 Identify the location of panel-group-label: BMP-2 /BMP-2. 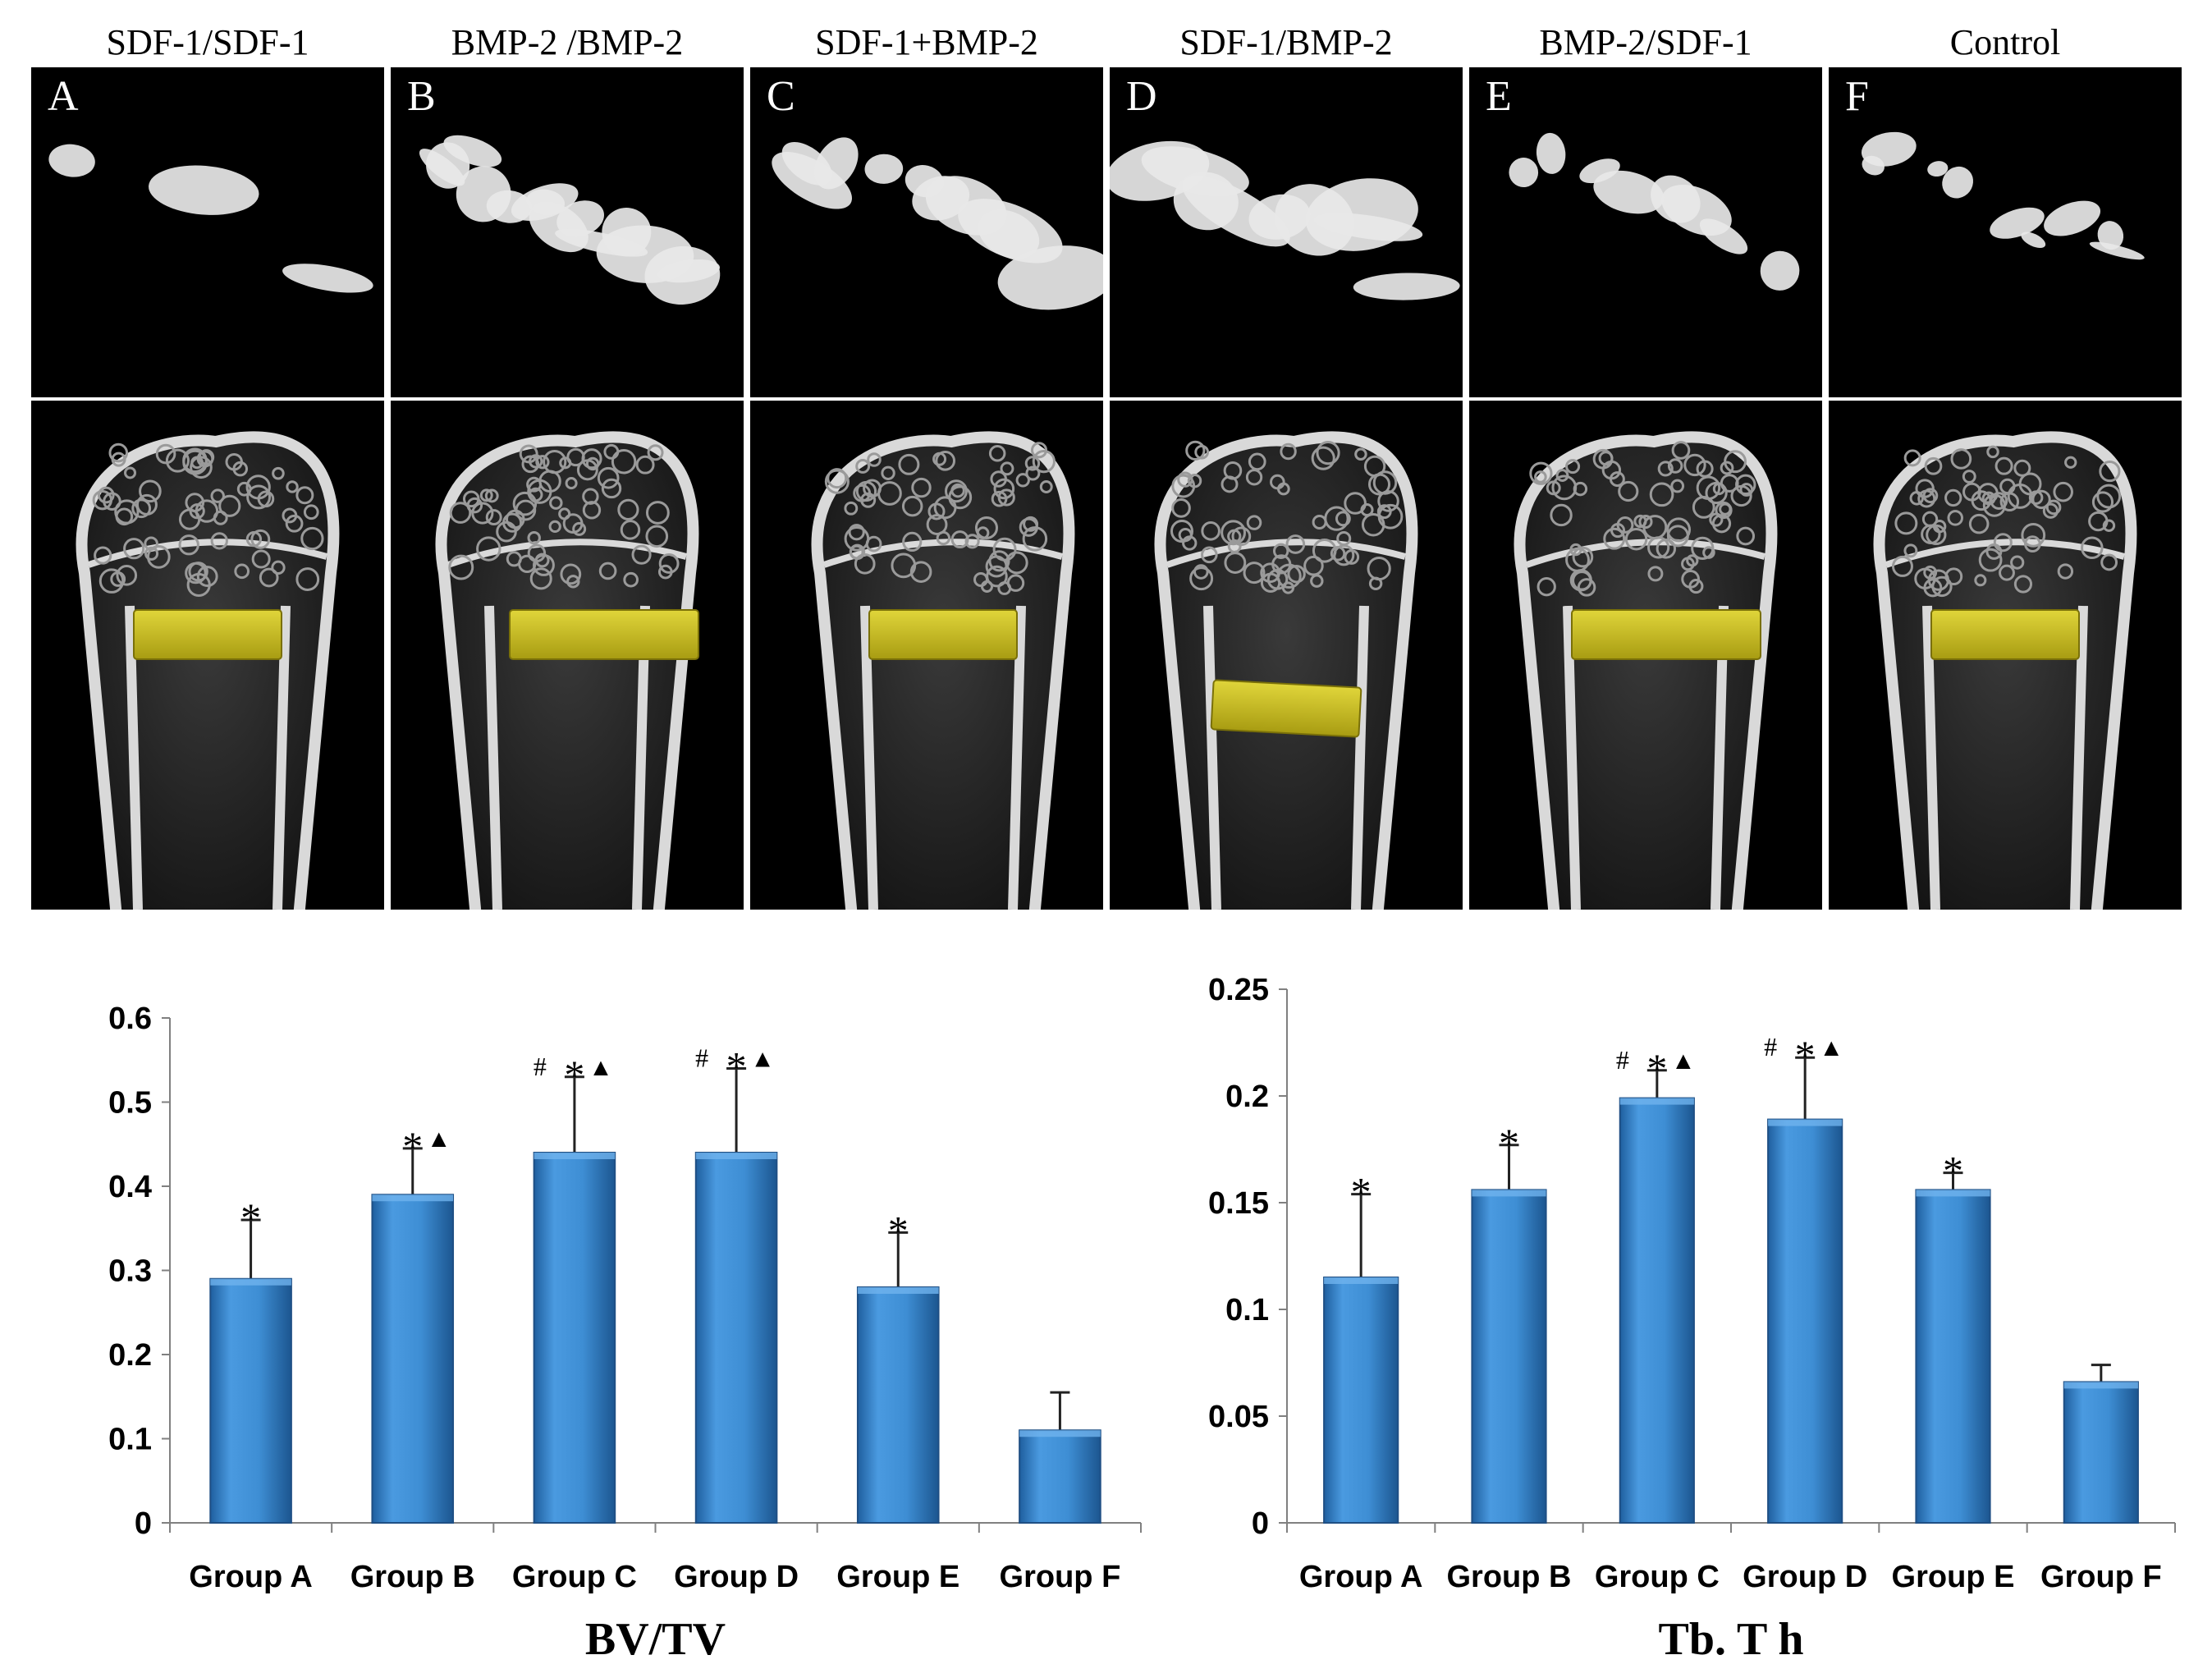
(567, 42).